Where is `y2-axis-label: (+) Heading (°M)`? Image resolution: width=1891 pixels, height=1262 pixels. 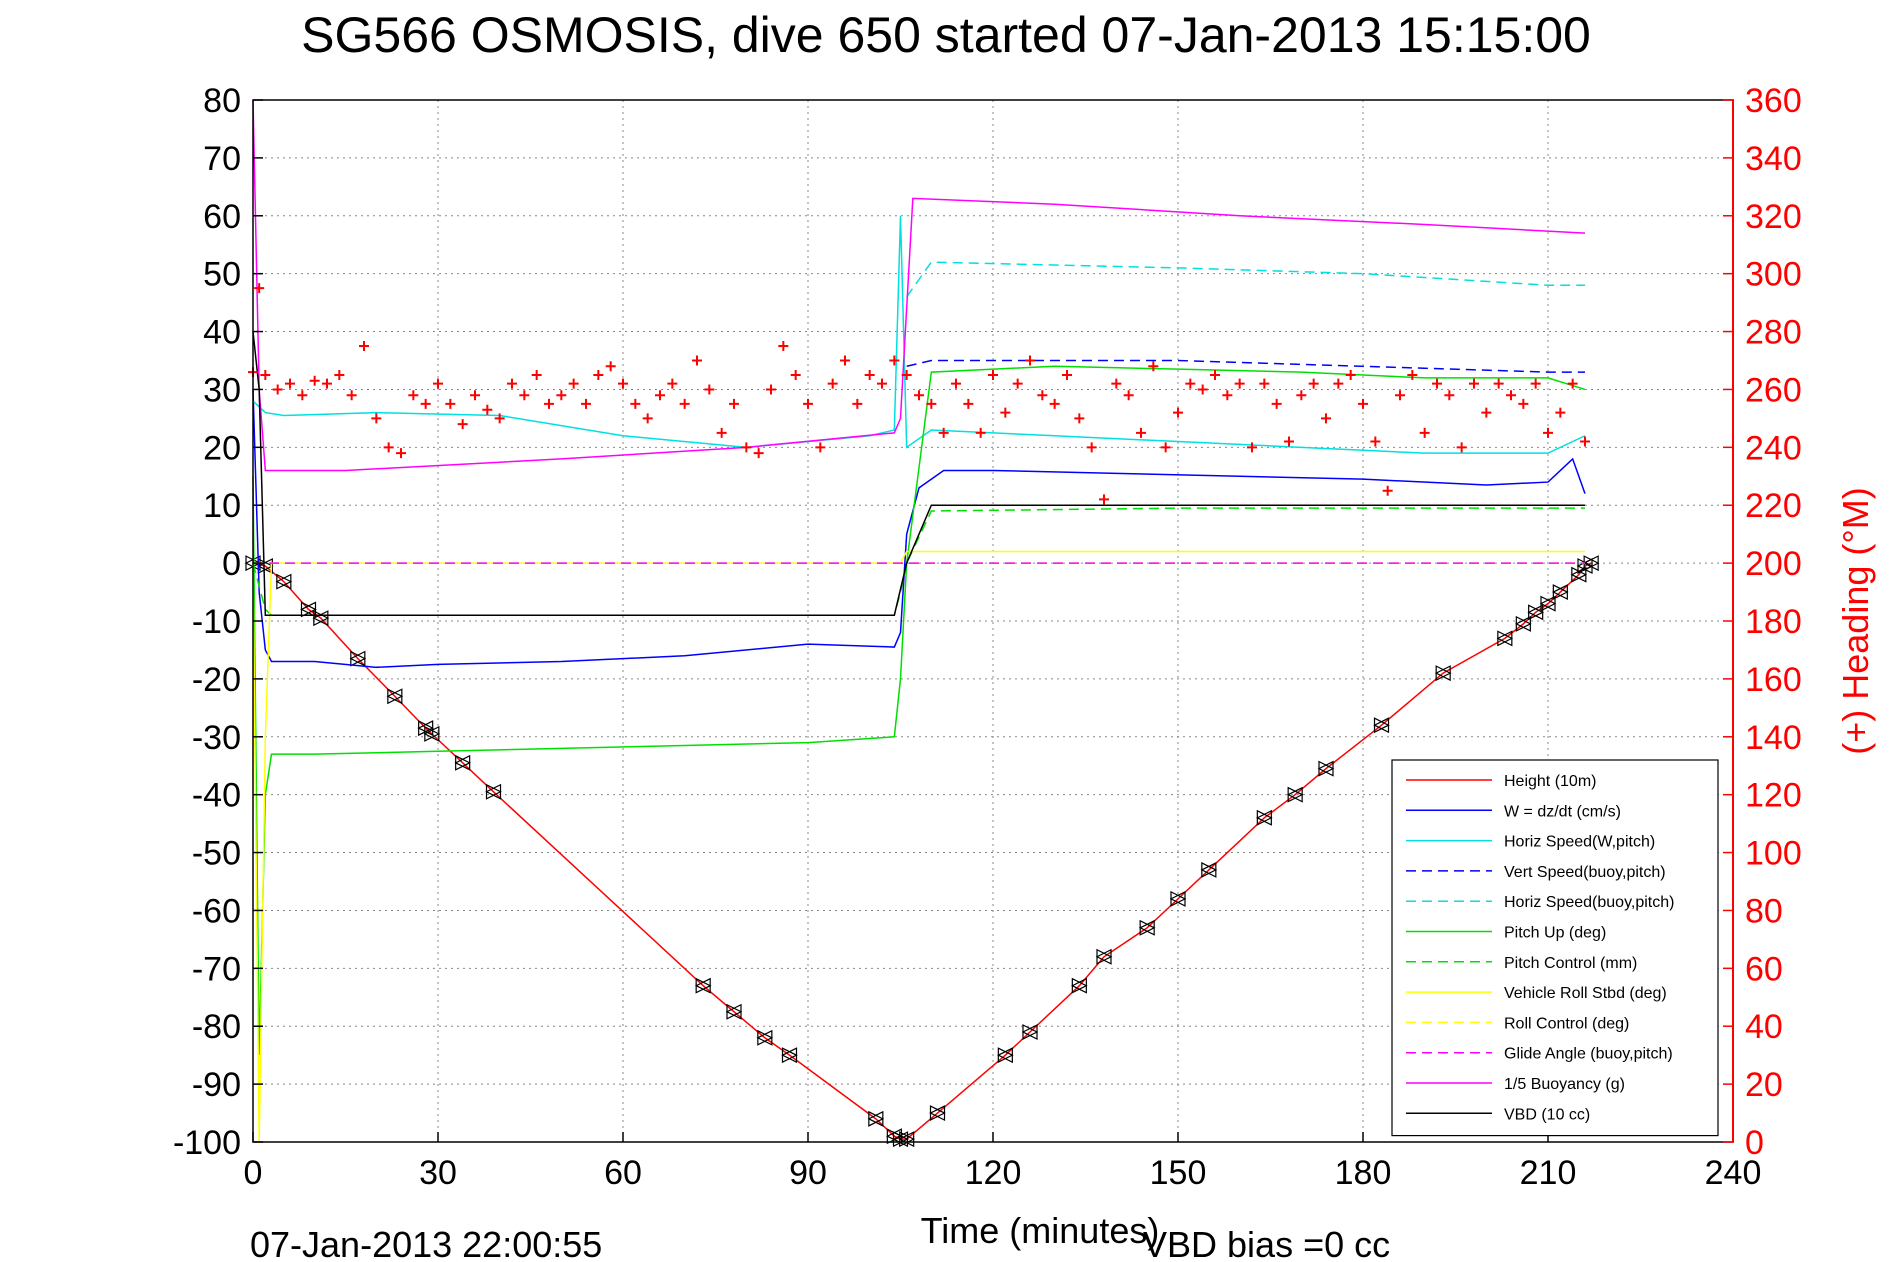
y2-axis-label: (+) Heading (°M) is located at coordinates (1855, 620).